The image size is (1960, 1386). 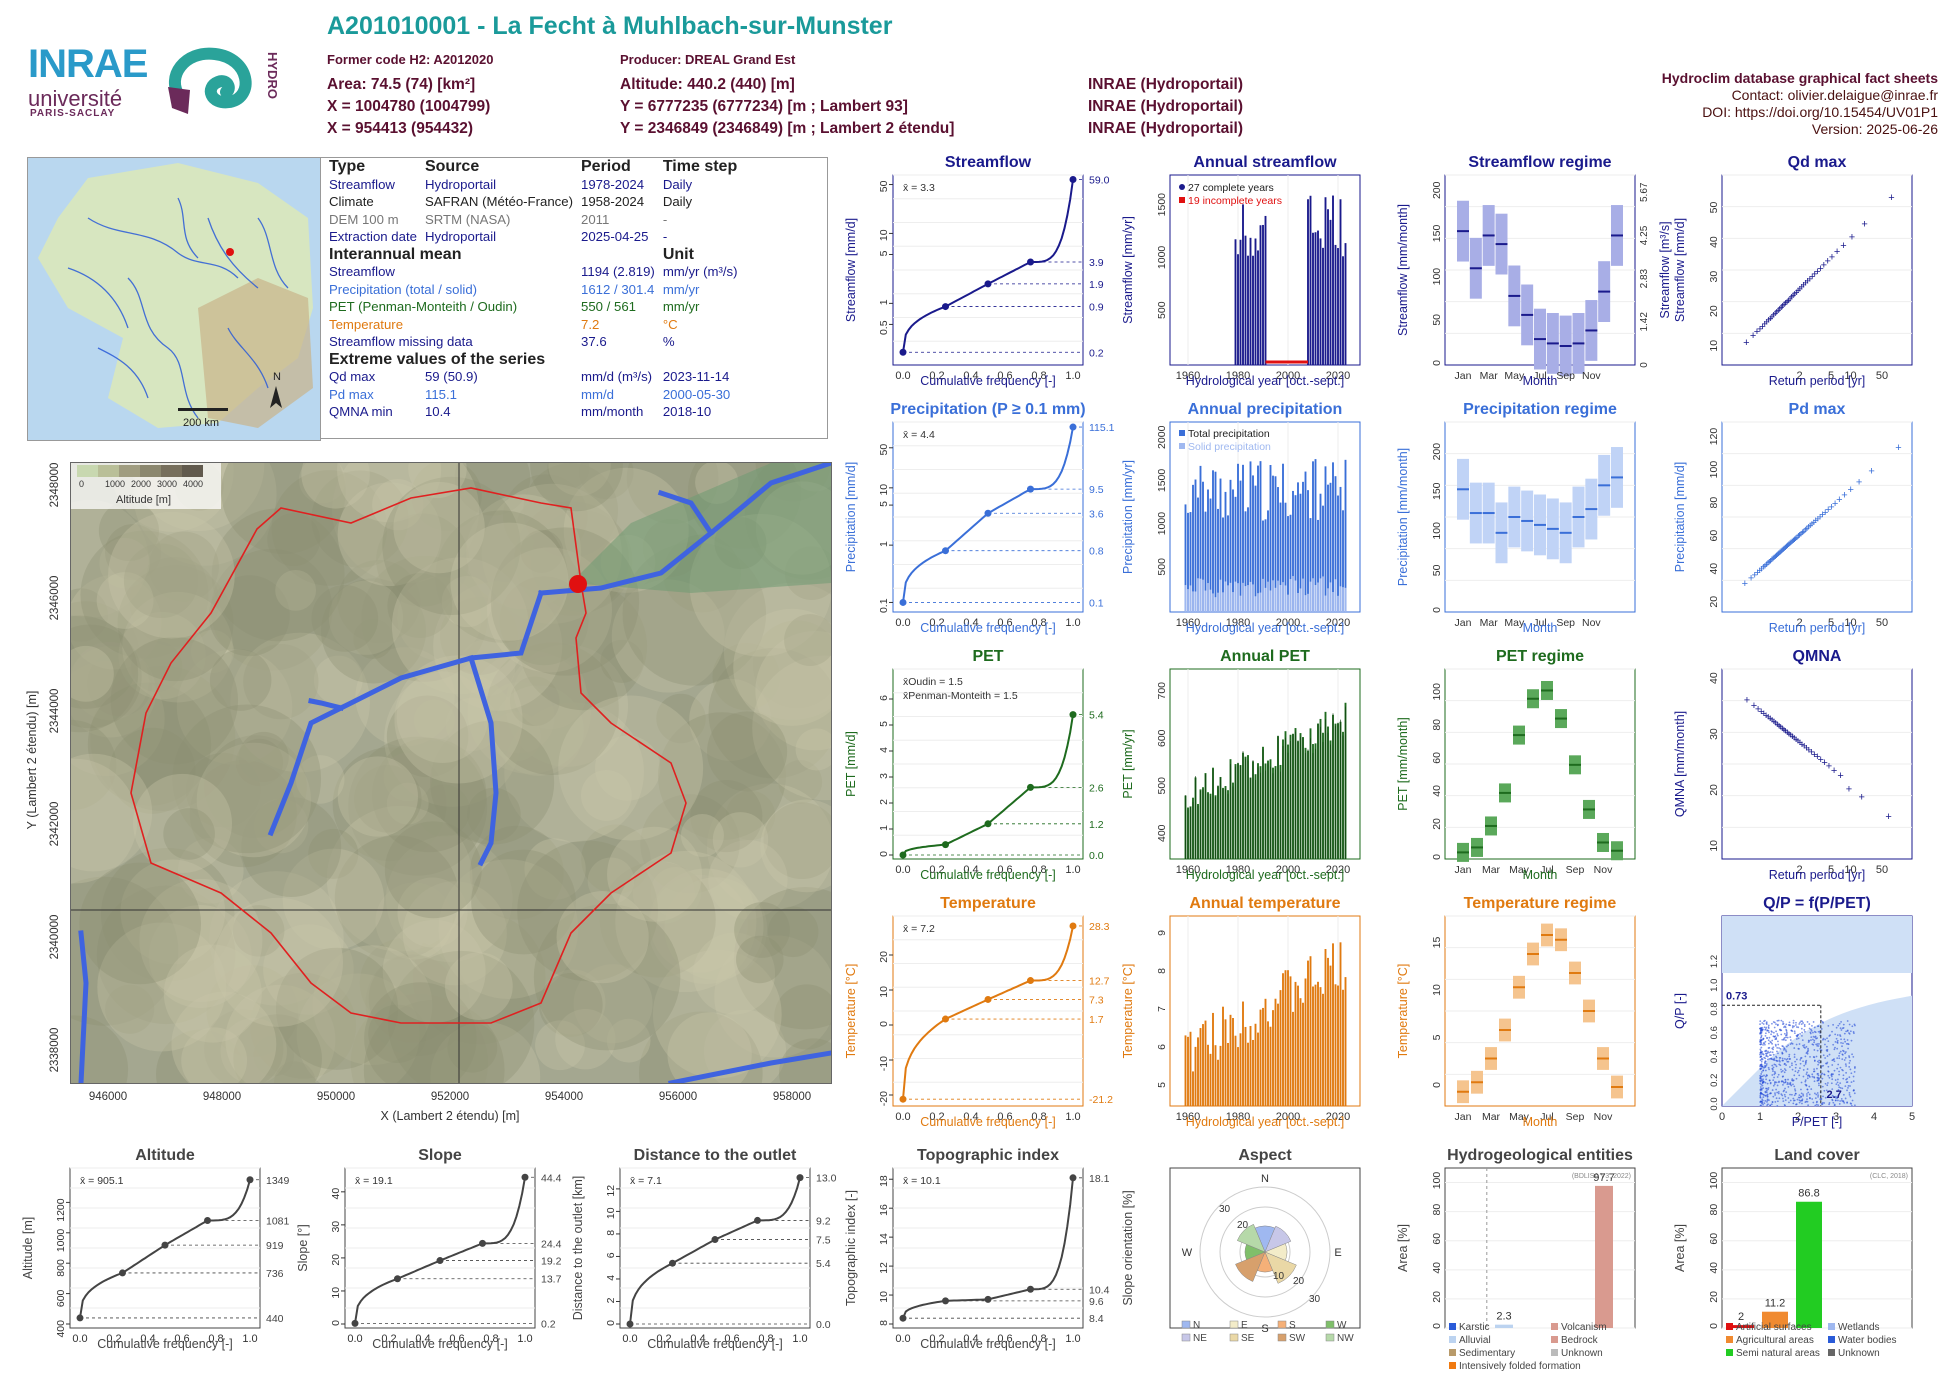 What do you see at coordinates (1128, 763) in the screenshot?
I see `annual_pet-ylabel: PET [mm/yr]` at bounding box center [1128, 763].